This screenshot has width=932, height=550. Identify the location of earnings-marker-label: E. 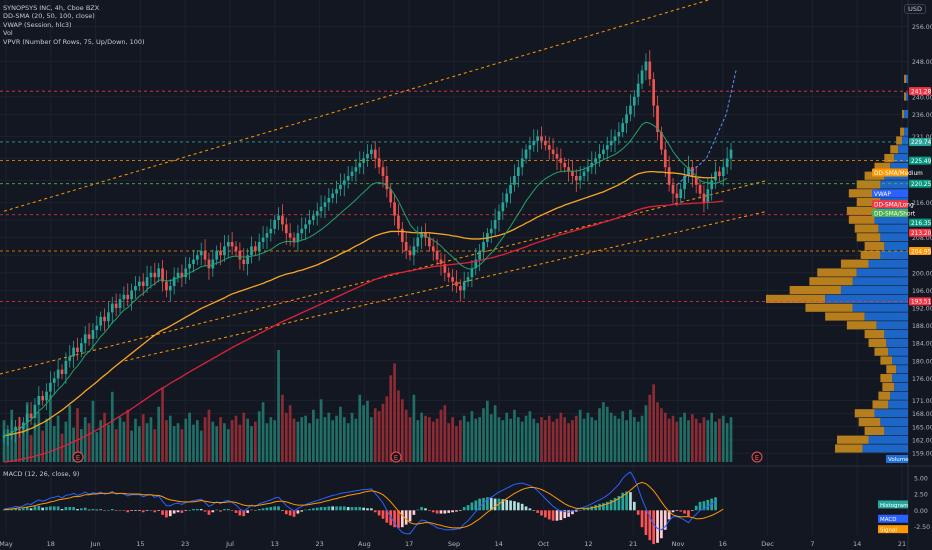
(78, 458).